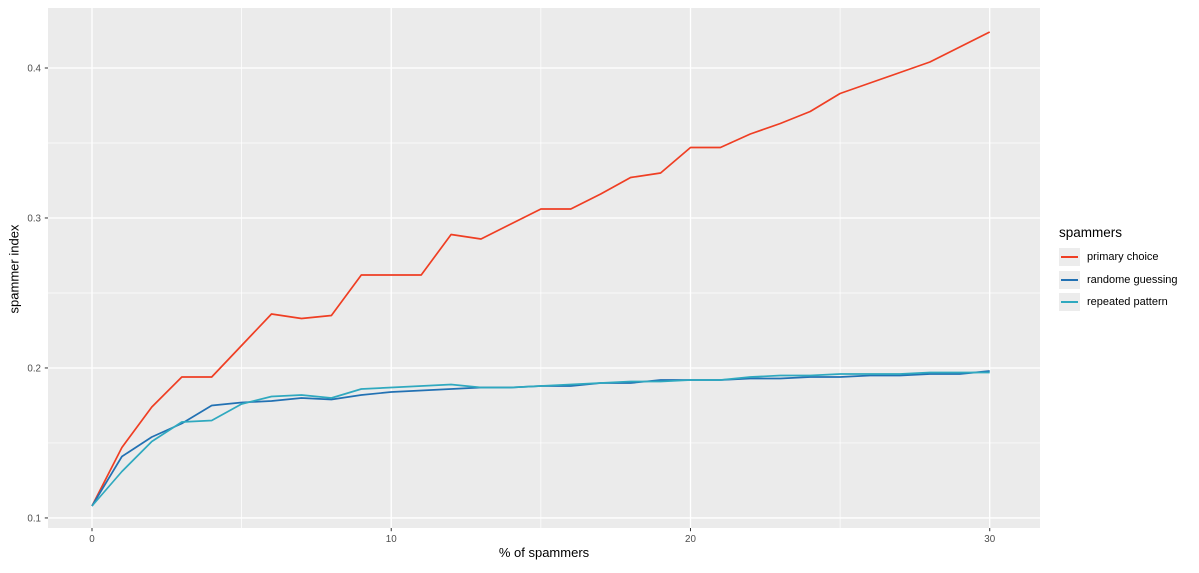 The height and width of the screenshot is (573, 1199). Describe the element at coordinates (544, 552) in the screenshot. I see `x-axis-title: % of spammers` at that location.